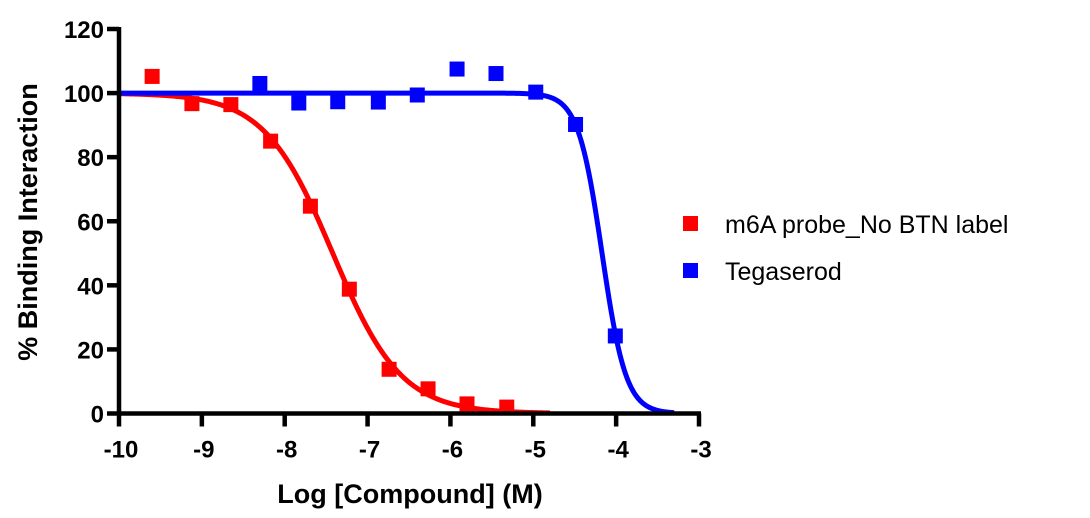 Image resolution: width=1090 pixels, height=518 pixels. Describe the element at coordinates (535, 450) in the screenshot. I see `x-tick-label: -5` at that location.